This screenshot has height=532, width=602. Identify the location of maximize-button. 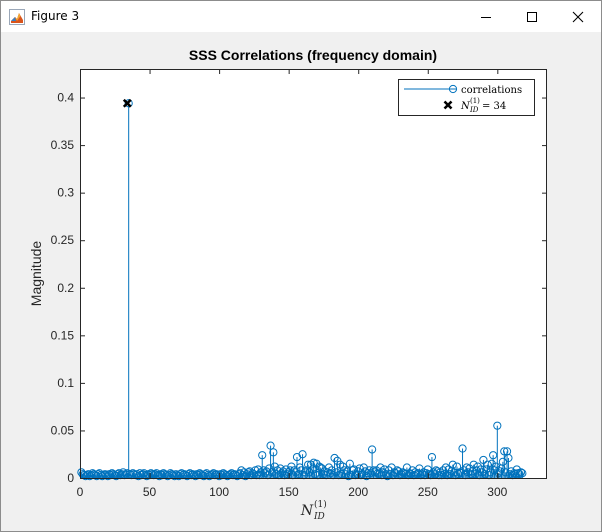
(532, 16).